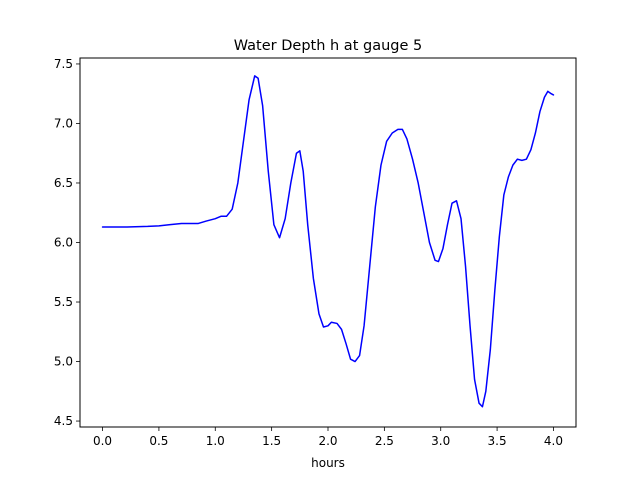  I want to click on x-tick-label: 1.0, so click(215, 441).